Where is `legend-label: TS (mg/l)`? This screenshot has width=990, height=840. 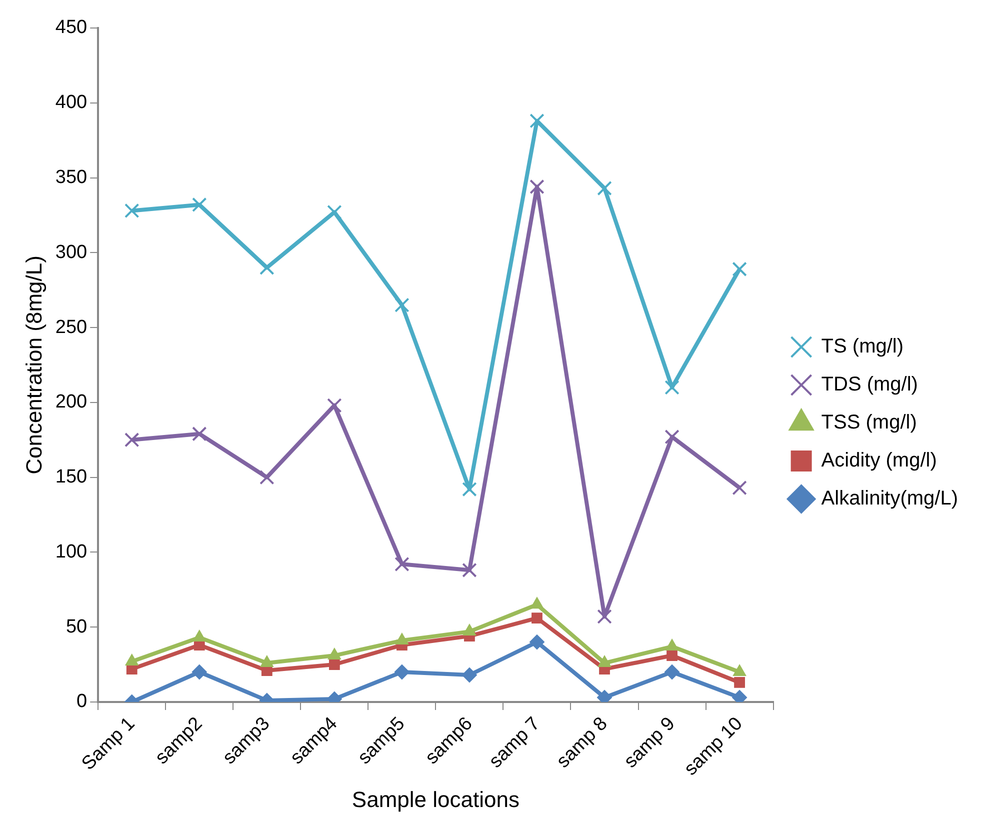 legend-label: TS (mg/l) is located at coordinates (862, 347).